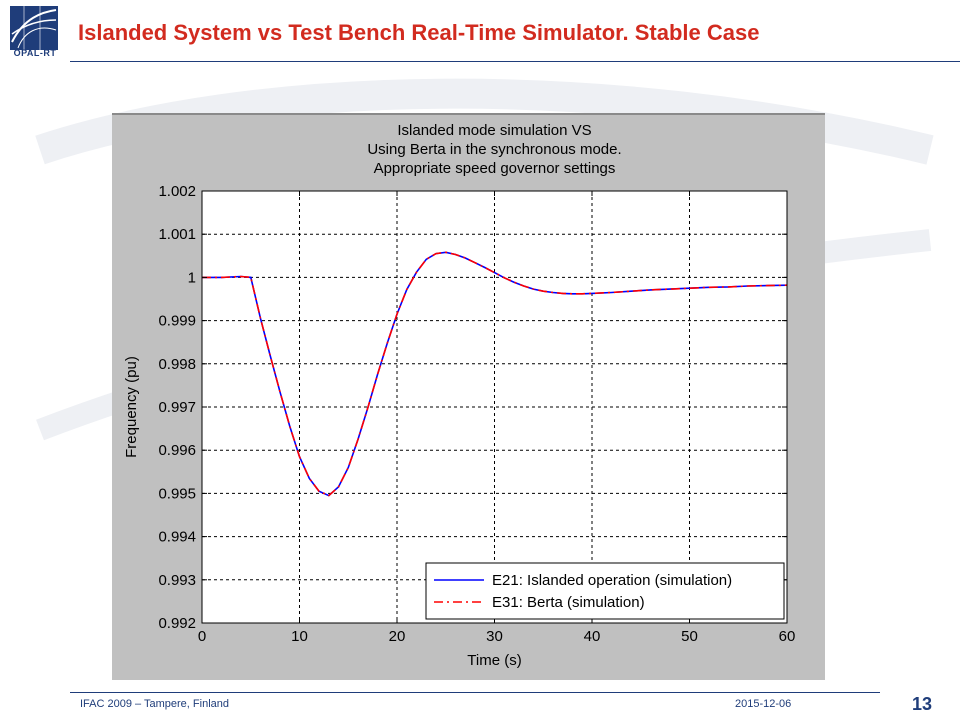 The width and height of the screenshot is (960, 720). I want to click on y-tick-label: 1, so click(192, 277).